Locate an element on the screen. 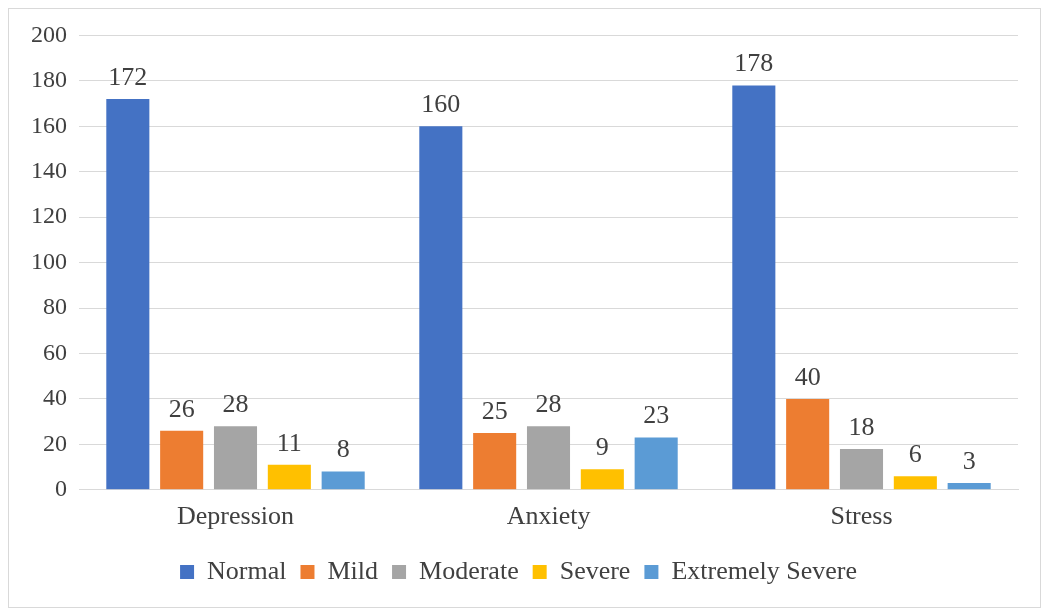 Image resolution: width=1049 pixels, height=616 pixels. data-label: 178 is located at coordinates (754, 63).